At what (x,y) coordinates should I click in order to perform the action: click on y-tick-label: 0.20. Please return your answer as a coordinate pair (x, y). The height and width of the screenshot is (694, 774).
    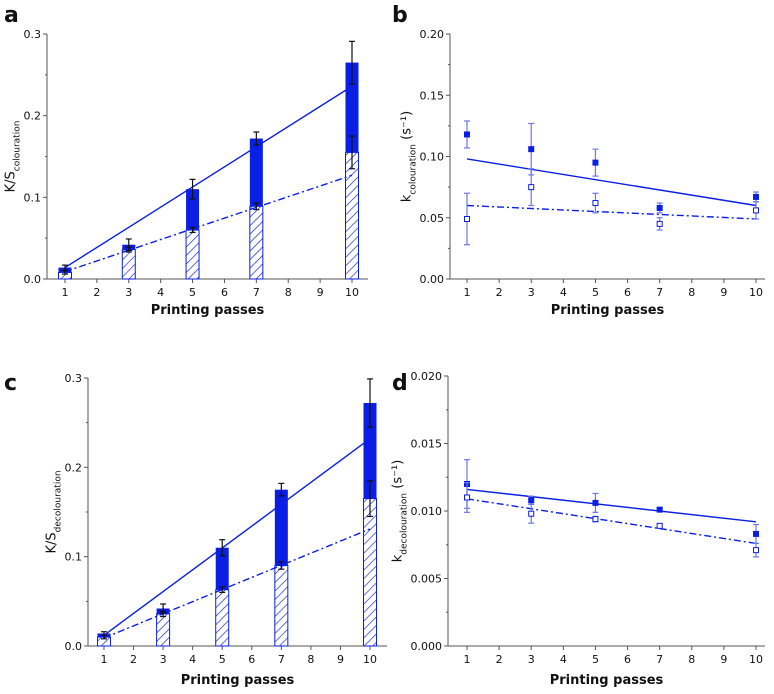
    Looking at the image, I should click on (432, 34).